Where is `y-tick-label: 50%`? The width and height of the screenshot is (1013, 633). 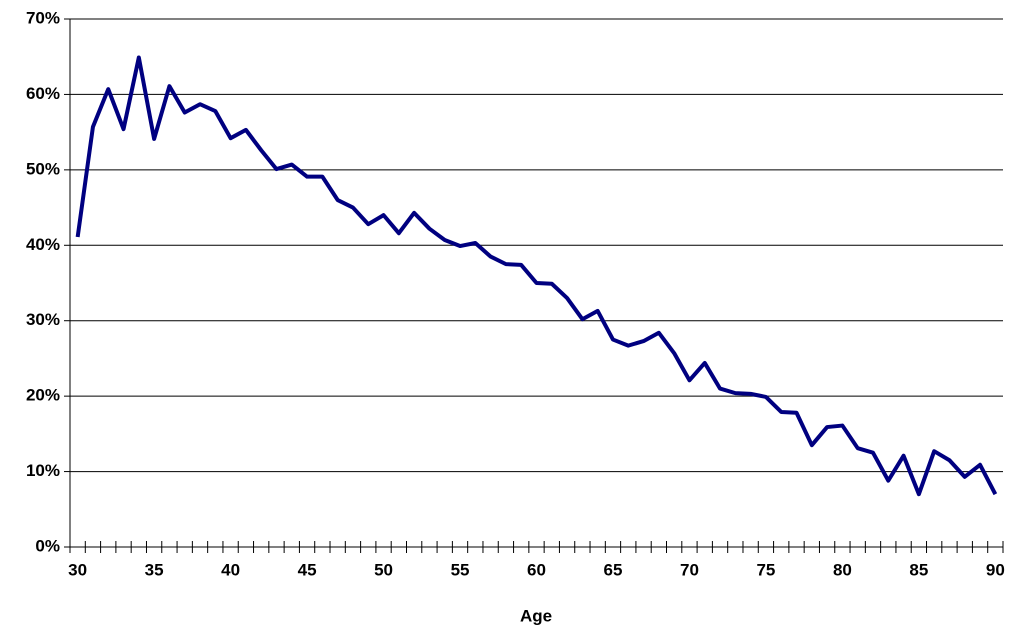 y-tick-label: 50% is located at coordinates (43, 168).